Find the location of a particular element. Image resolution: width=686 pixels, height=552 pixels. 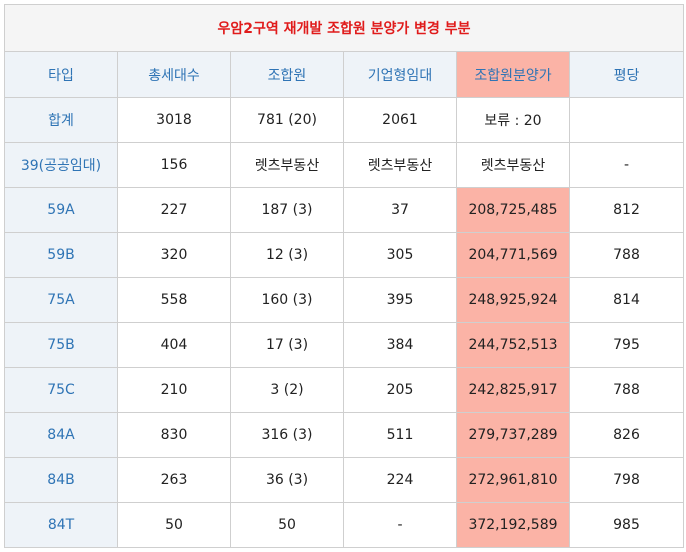

cell-members: 781 (20) is located at coordinates (287, 120).